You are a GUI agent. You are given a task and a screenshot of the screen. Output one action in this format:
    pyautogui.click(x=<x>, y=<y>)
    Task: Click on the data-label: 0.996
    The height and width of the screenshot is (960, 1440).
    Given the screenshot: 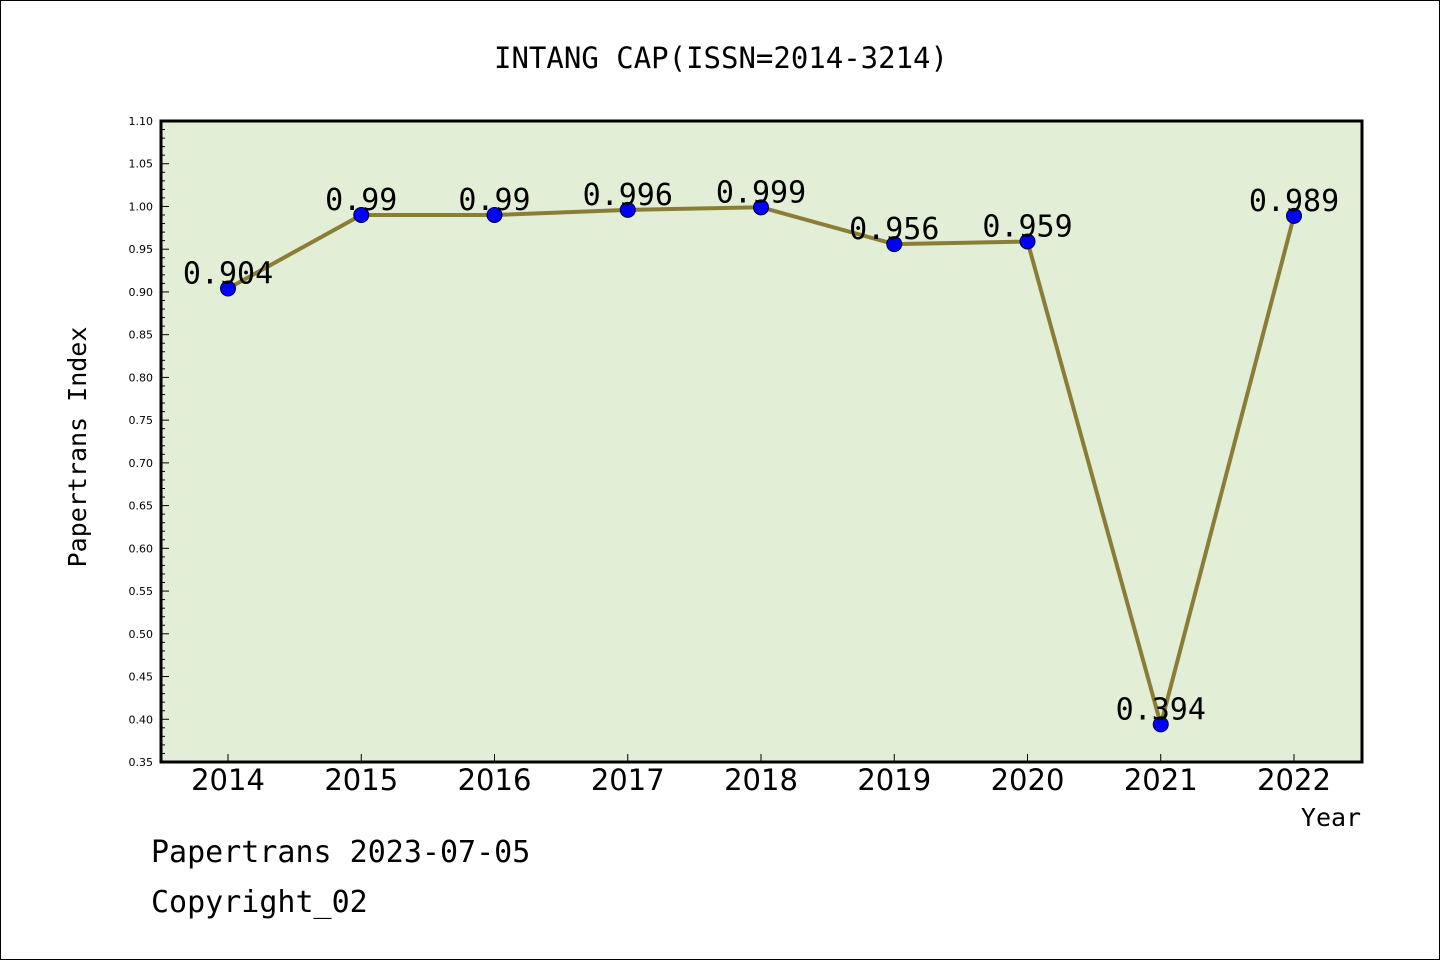 What is the action you would take?
    pyautogui.click(x=628, y=195)
    